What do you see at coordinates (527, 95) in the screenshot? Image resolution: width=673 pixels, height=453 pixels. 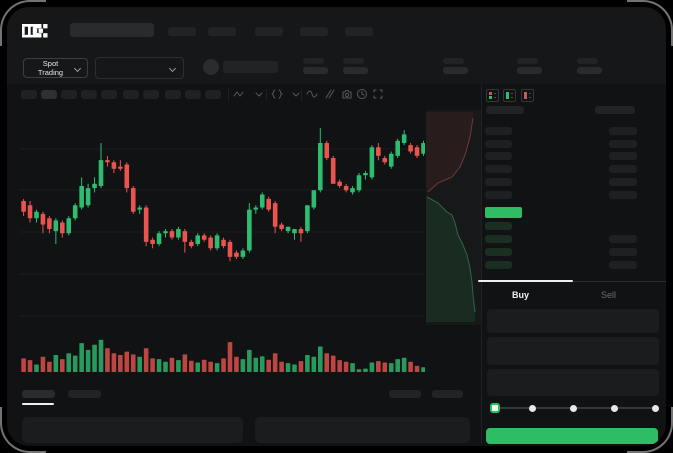 I see `orderbook-view-asks-icon` at bounding box center [527, 95].